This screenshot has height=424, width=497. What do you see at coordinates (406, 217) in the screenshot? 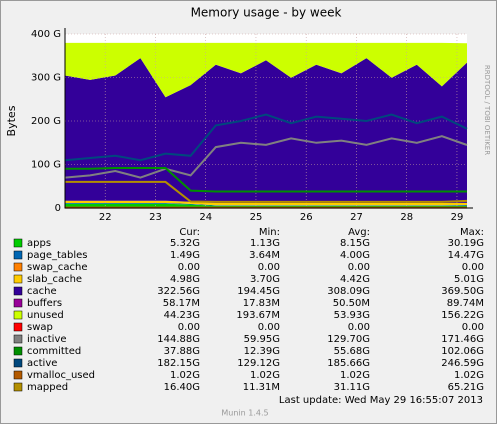
I see `x-tick-label: 28` at bounding box center [406, 217].